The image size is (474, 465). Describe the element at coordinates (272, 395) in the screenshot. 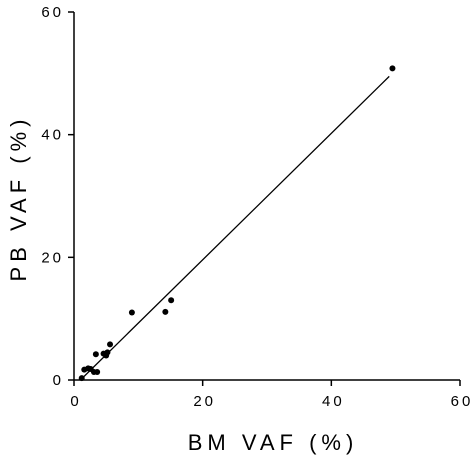

I see `x-axis-ticks: 0 20 40 60` at that location.